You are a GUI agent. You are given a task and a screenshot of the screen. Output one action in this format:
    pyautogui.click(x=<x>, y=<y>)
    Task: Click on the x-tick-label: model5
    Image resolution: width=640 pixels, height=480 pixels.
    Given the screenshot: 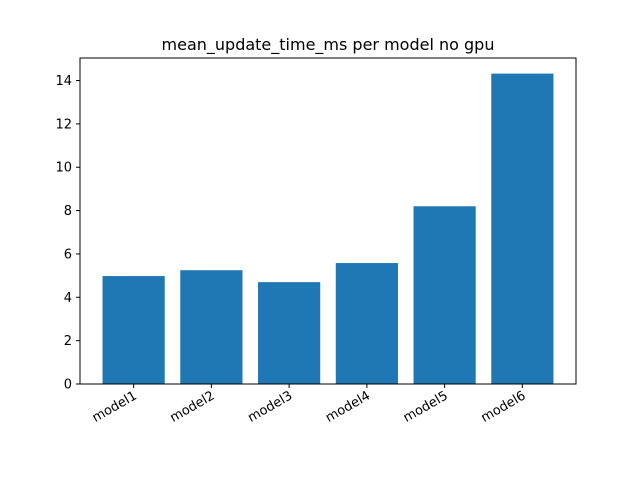 What is the action you would take?
    pyautogui.click(x=426, y=406)
    